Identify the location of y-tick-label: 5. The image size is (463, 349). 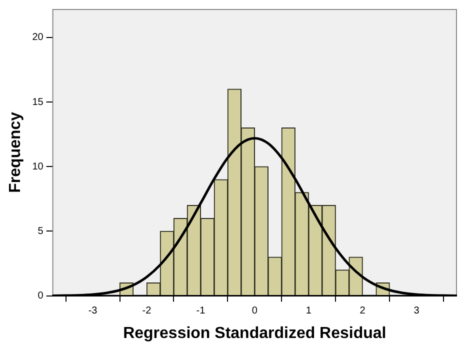
(41, 231).